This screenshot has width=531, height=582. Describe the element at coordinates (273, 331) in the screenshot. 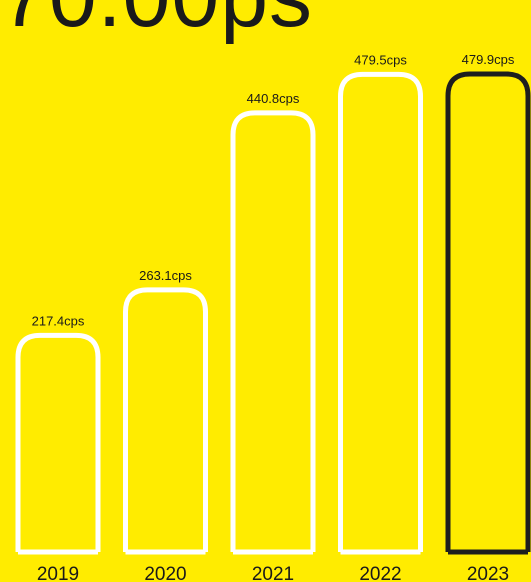

I see `bar-2021` at that location.